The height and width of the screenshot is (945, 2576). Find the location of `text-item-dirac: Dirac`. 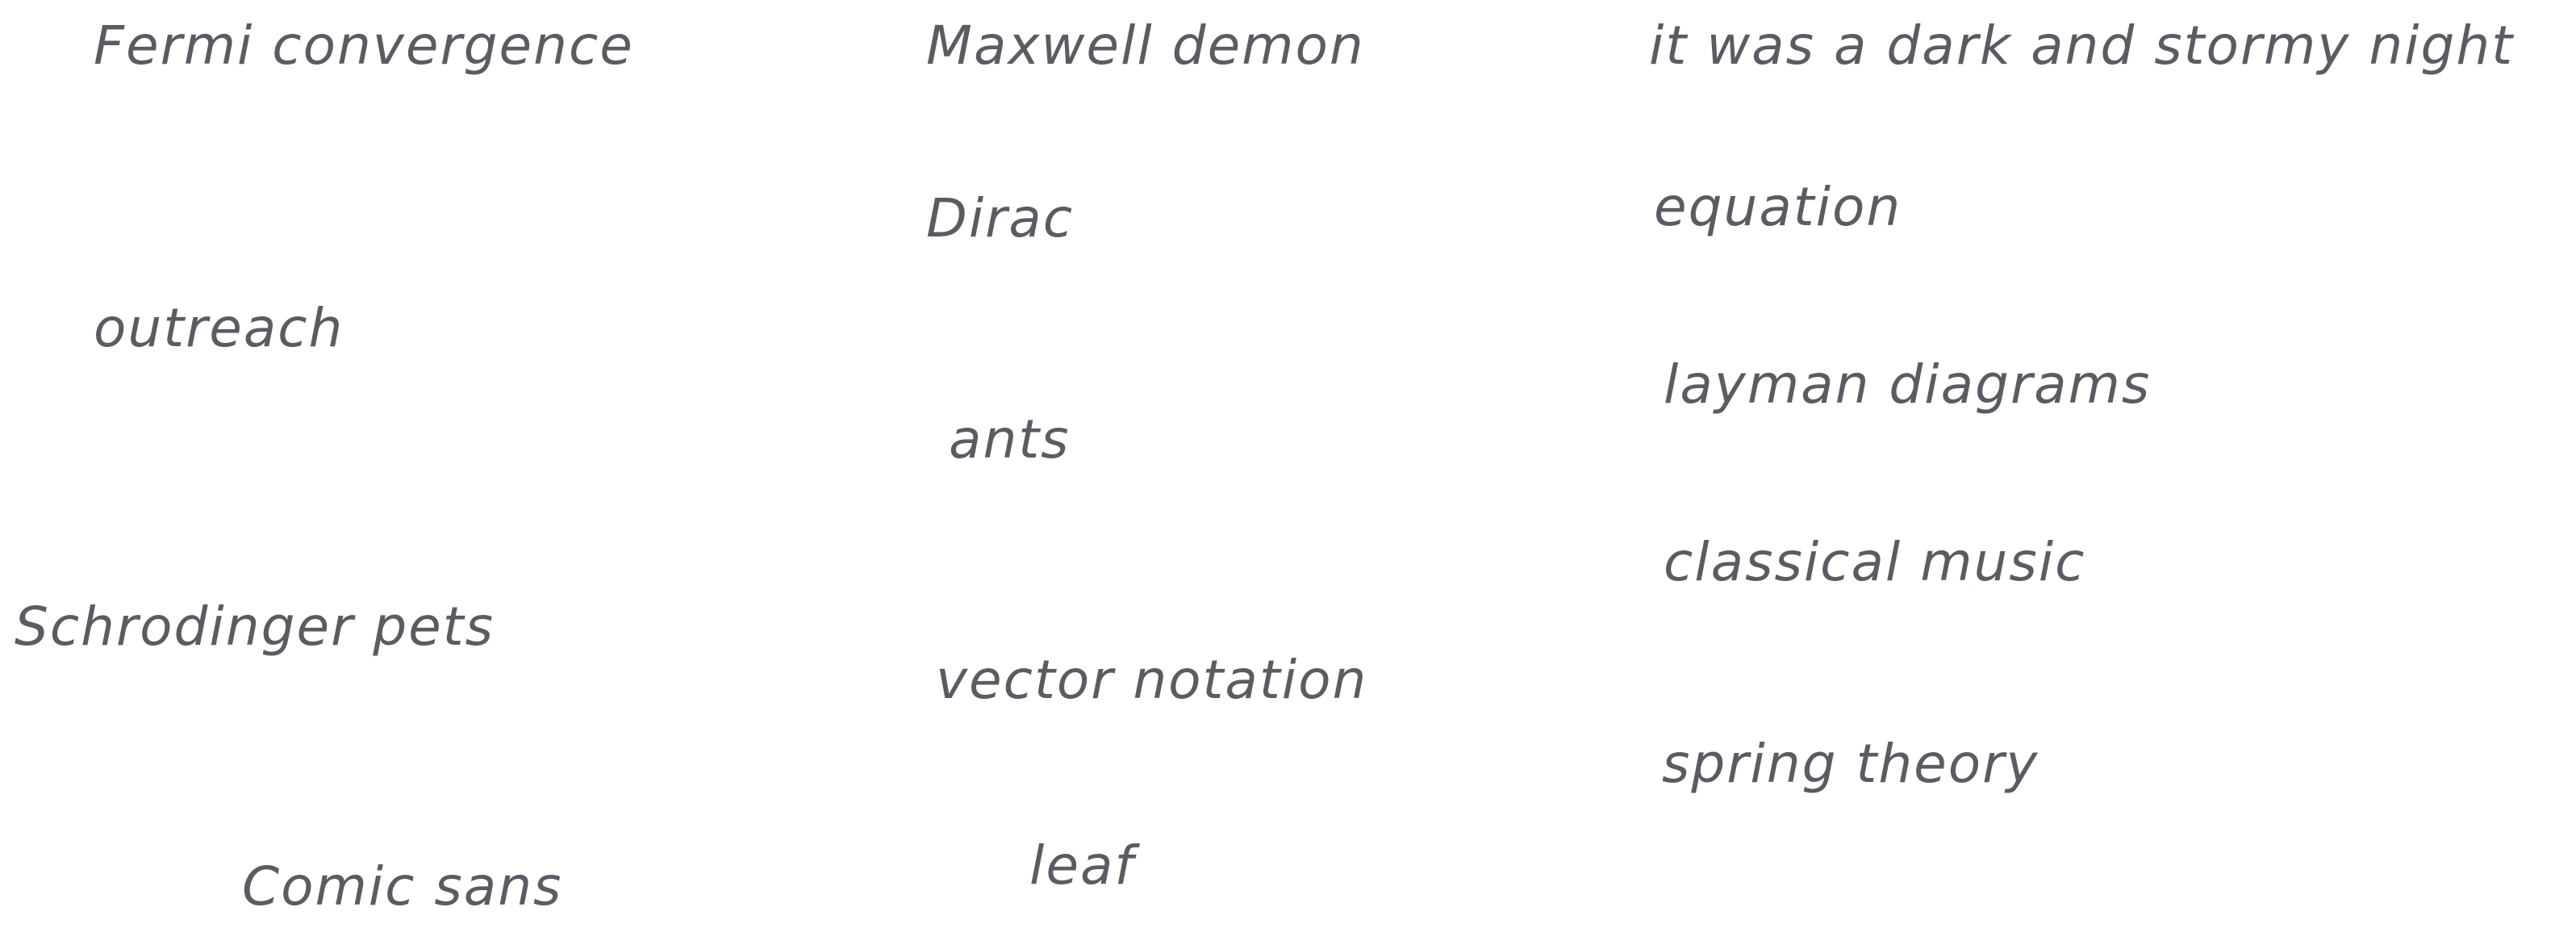

text-item-dirac: Dirac is located at coordinates (1000, 218).